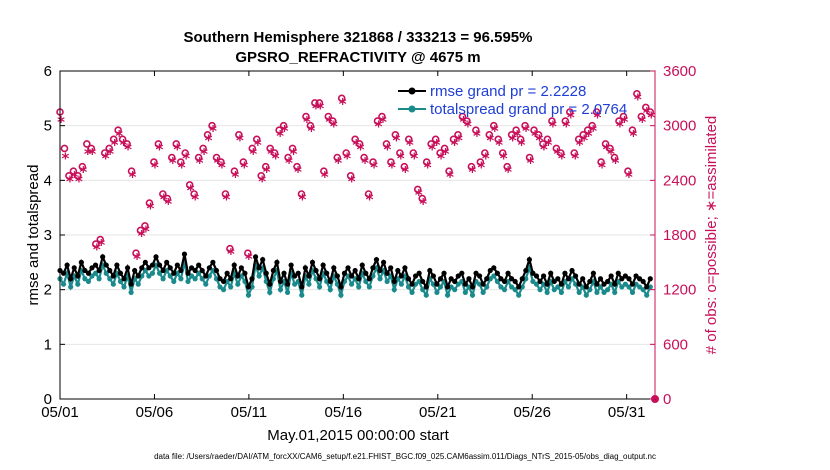  I want to click on y-axis-right: 0 600 1200 1800 2400 3000 3600, so click(673, 235).